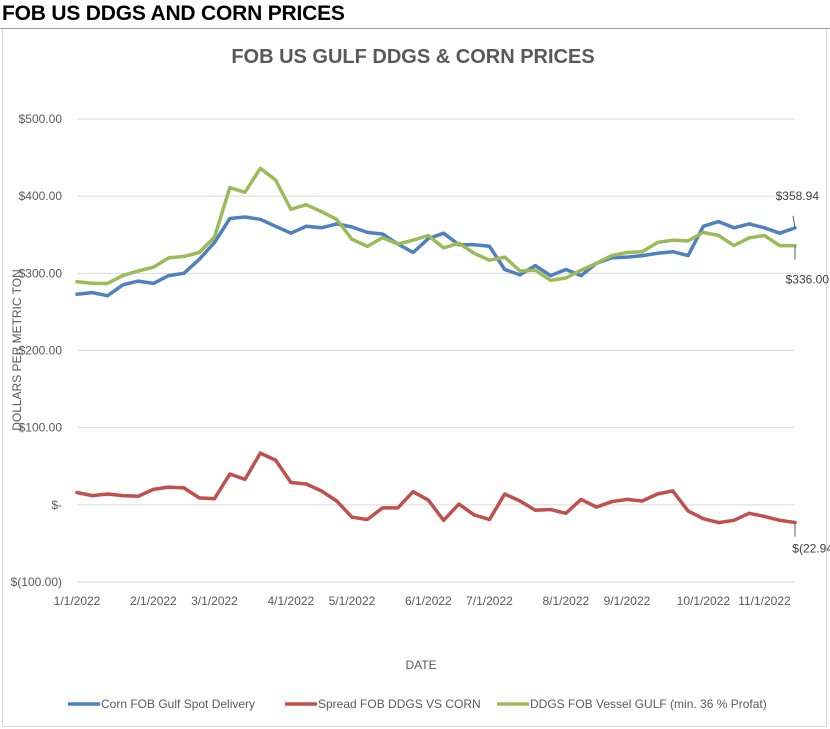 The width and height of the screenshot is (830, 729). What do you see at coordinates (17, 350) in the screenshot?
I see `y-axis-label: DOLLARS PER METRIC TON` at bounding box center [17, 350].